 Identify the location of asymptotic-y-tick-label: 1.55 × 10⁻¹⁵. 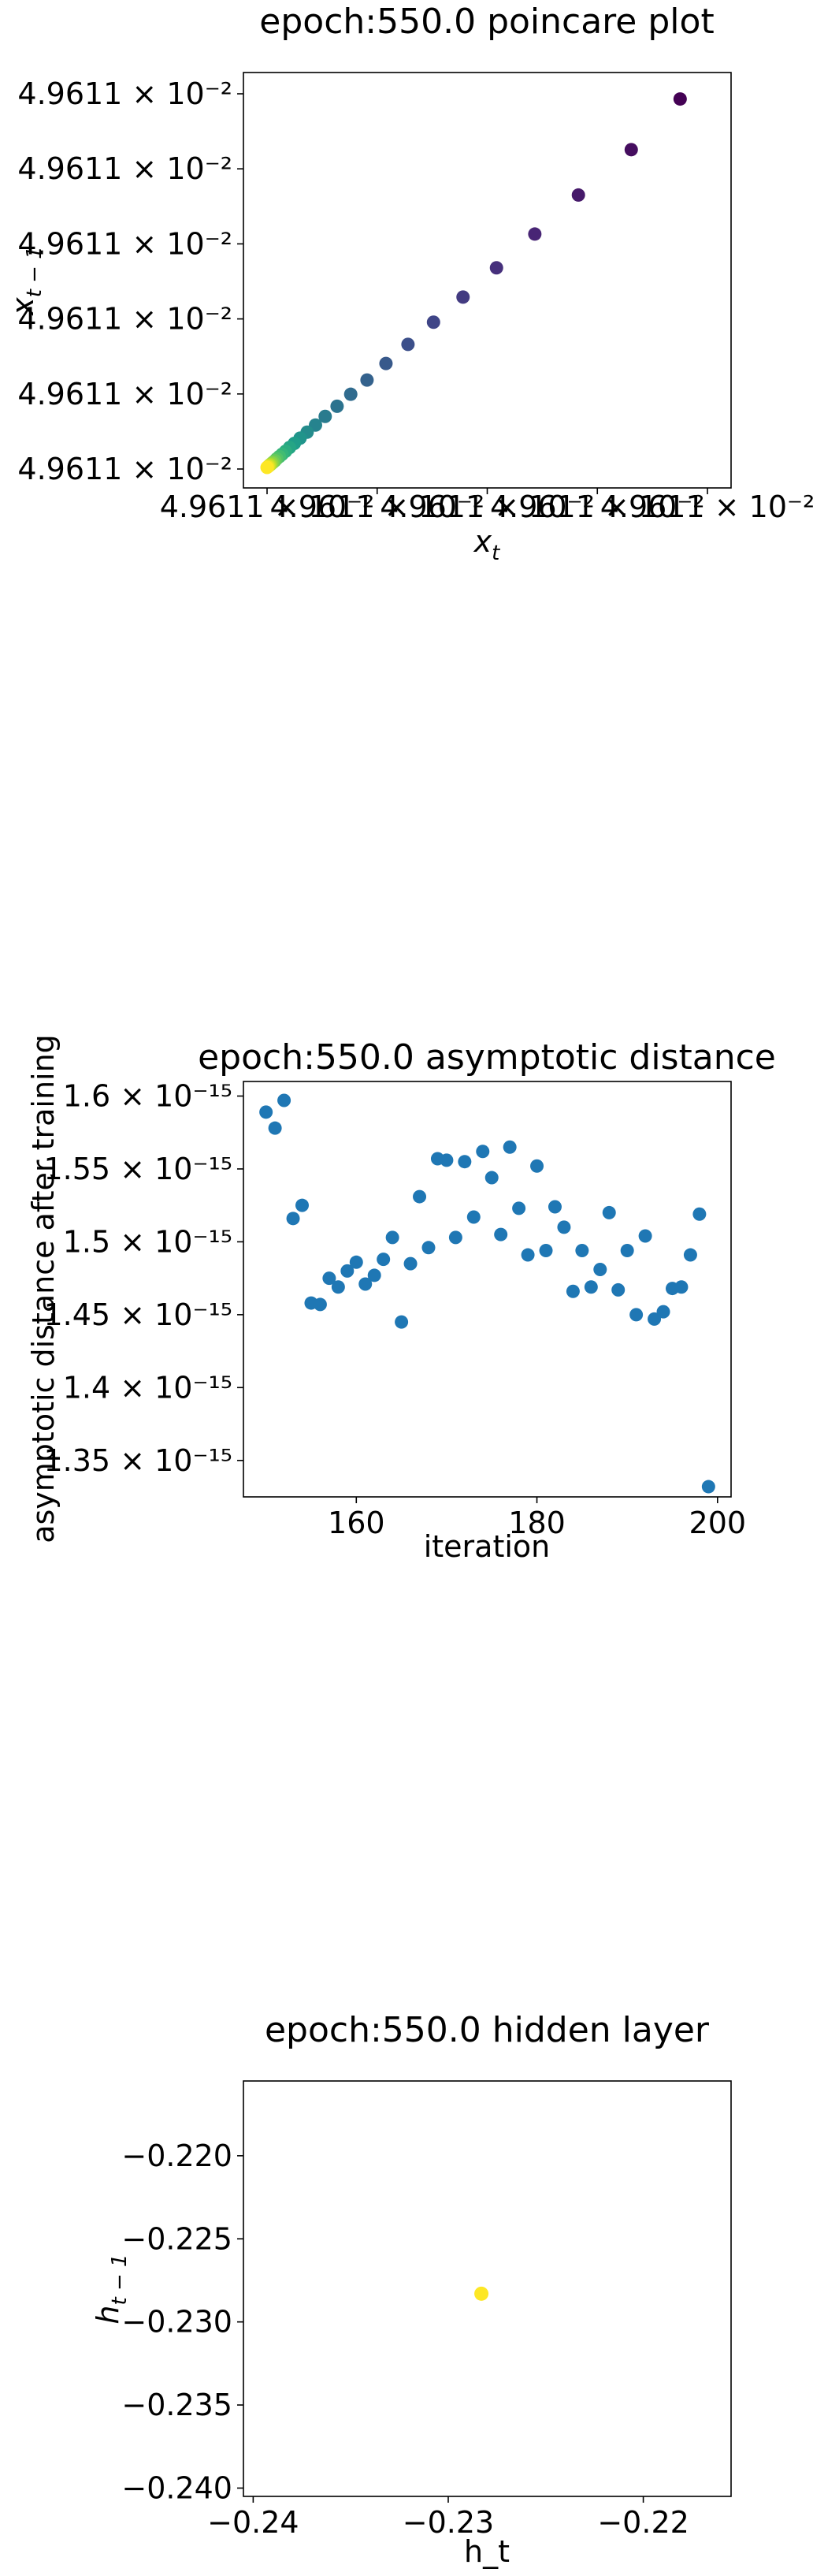
(138, 1169).